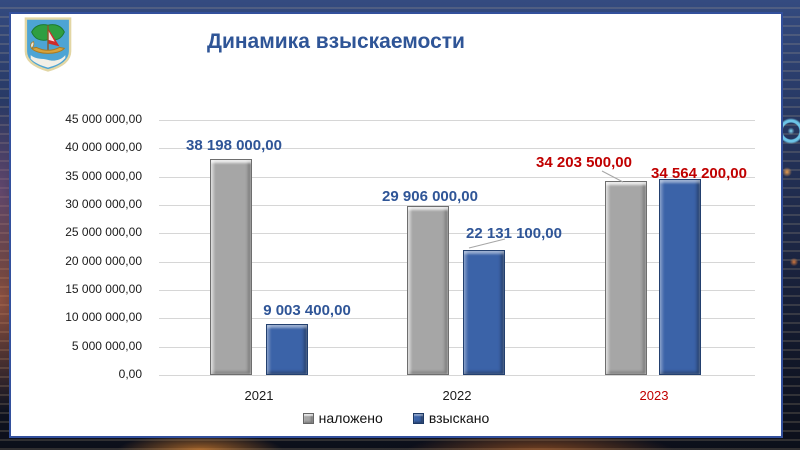 The width and height of the screenshot is (800, 450). I want to click on category-label-2021: 2021, so click(259, 395).